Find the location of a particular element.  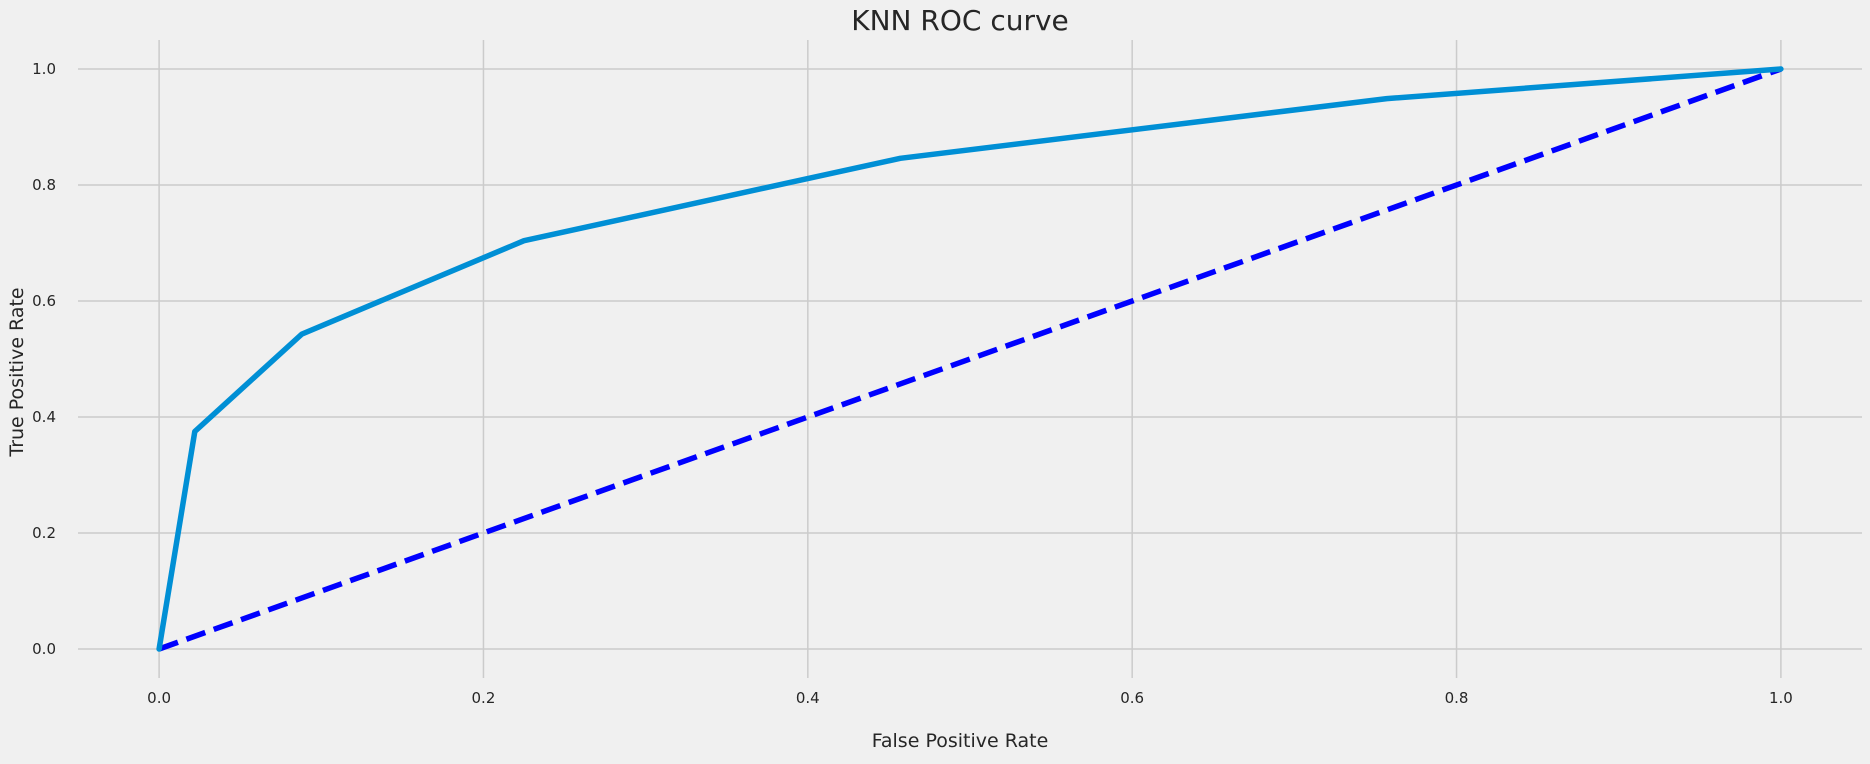

x-tick-label: 0.6 is located at coordinates (1132, 698).